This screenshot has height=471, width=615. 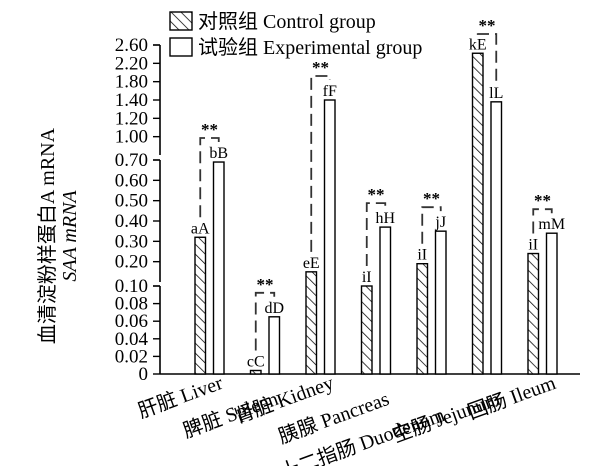 What do you see at coordinates (440, 222) in the screenshot?
I see `bar-label-experimental: jJ` at bounding box center [440, 222].